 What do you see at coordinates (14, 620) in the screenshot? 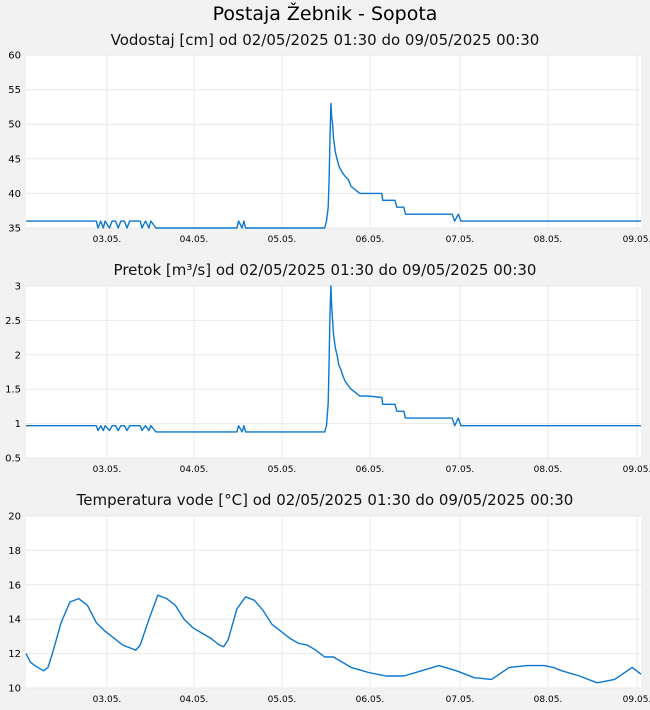
I see `y-tick-label: 14` at bounding box center [14, 620].